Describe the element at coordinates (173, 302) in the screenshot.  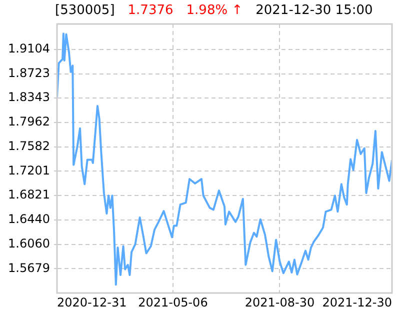
I see `x-tick-label: 2021-05-06` at that location.